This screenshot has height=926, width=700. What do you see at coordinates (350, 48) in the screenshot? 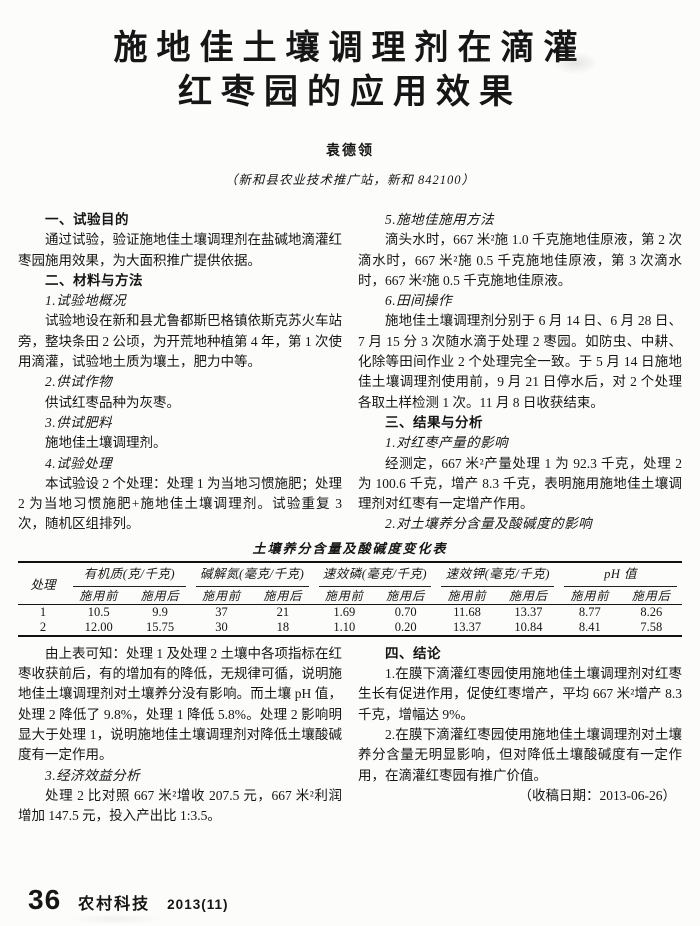
I see `article-title-line1: 施地佳土壤调理剂在滴灌` at bounding box center [350, 48].